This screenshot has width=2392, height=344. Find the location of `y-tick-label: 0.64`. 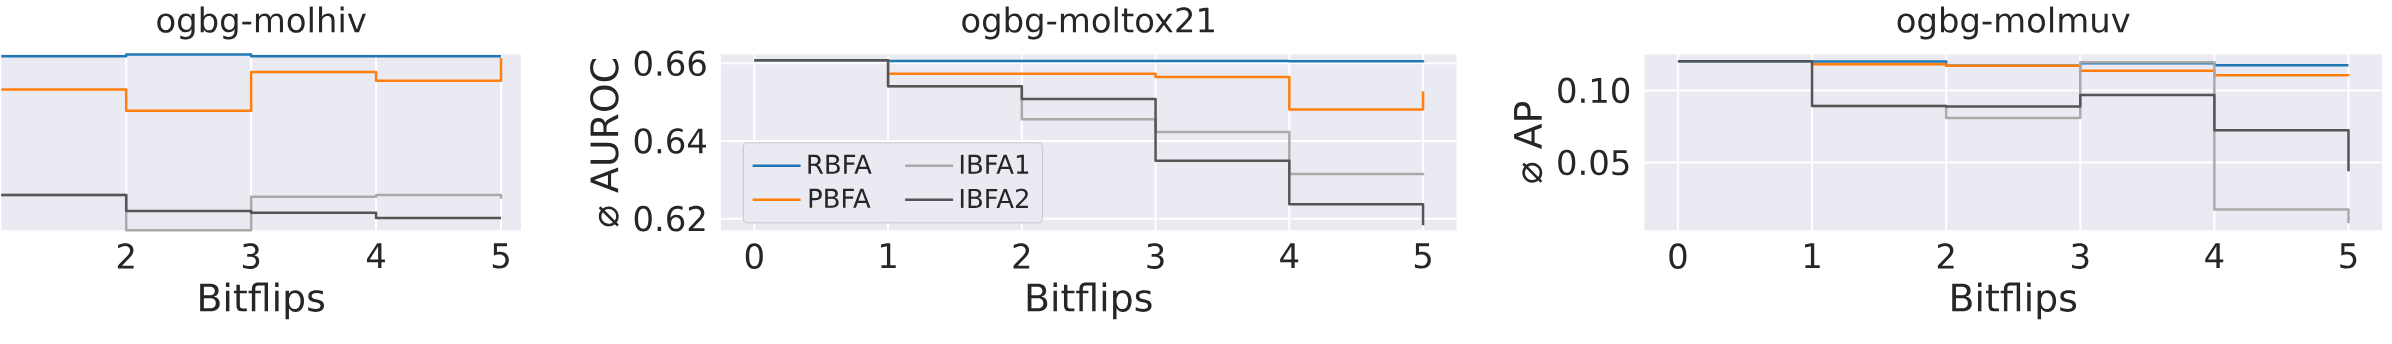

y-tick-label: 0.64 is located at coordinates (670, 141).